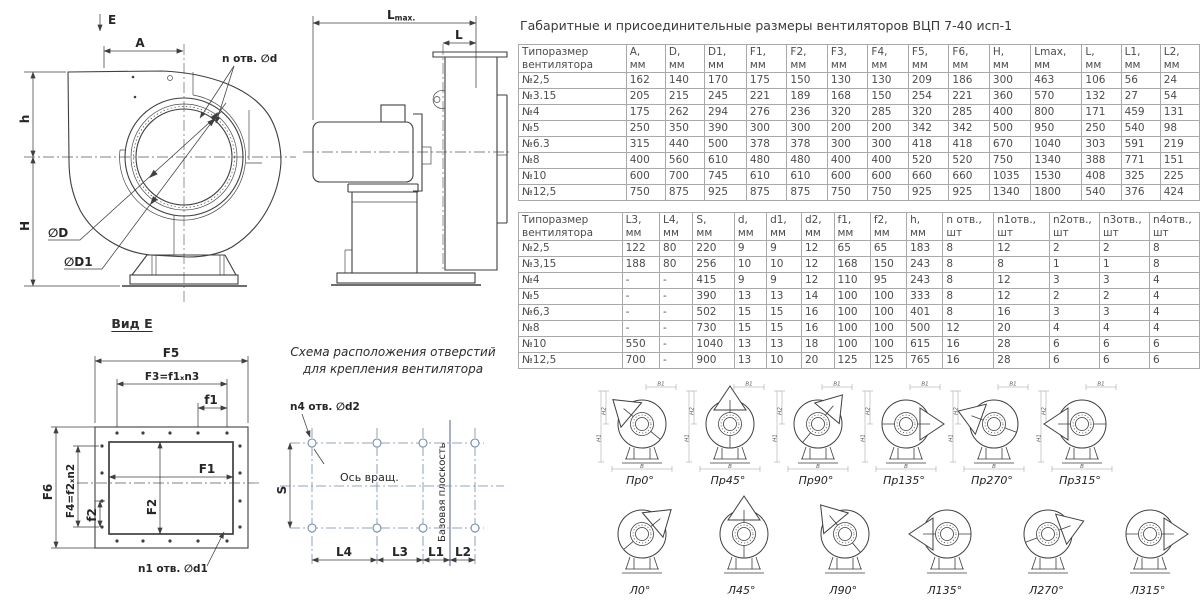  I want to click on table-cell: 480, so click(766, 160).